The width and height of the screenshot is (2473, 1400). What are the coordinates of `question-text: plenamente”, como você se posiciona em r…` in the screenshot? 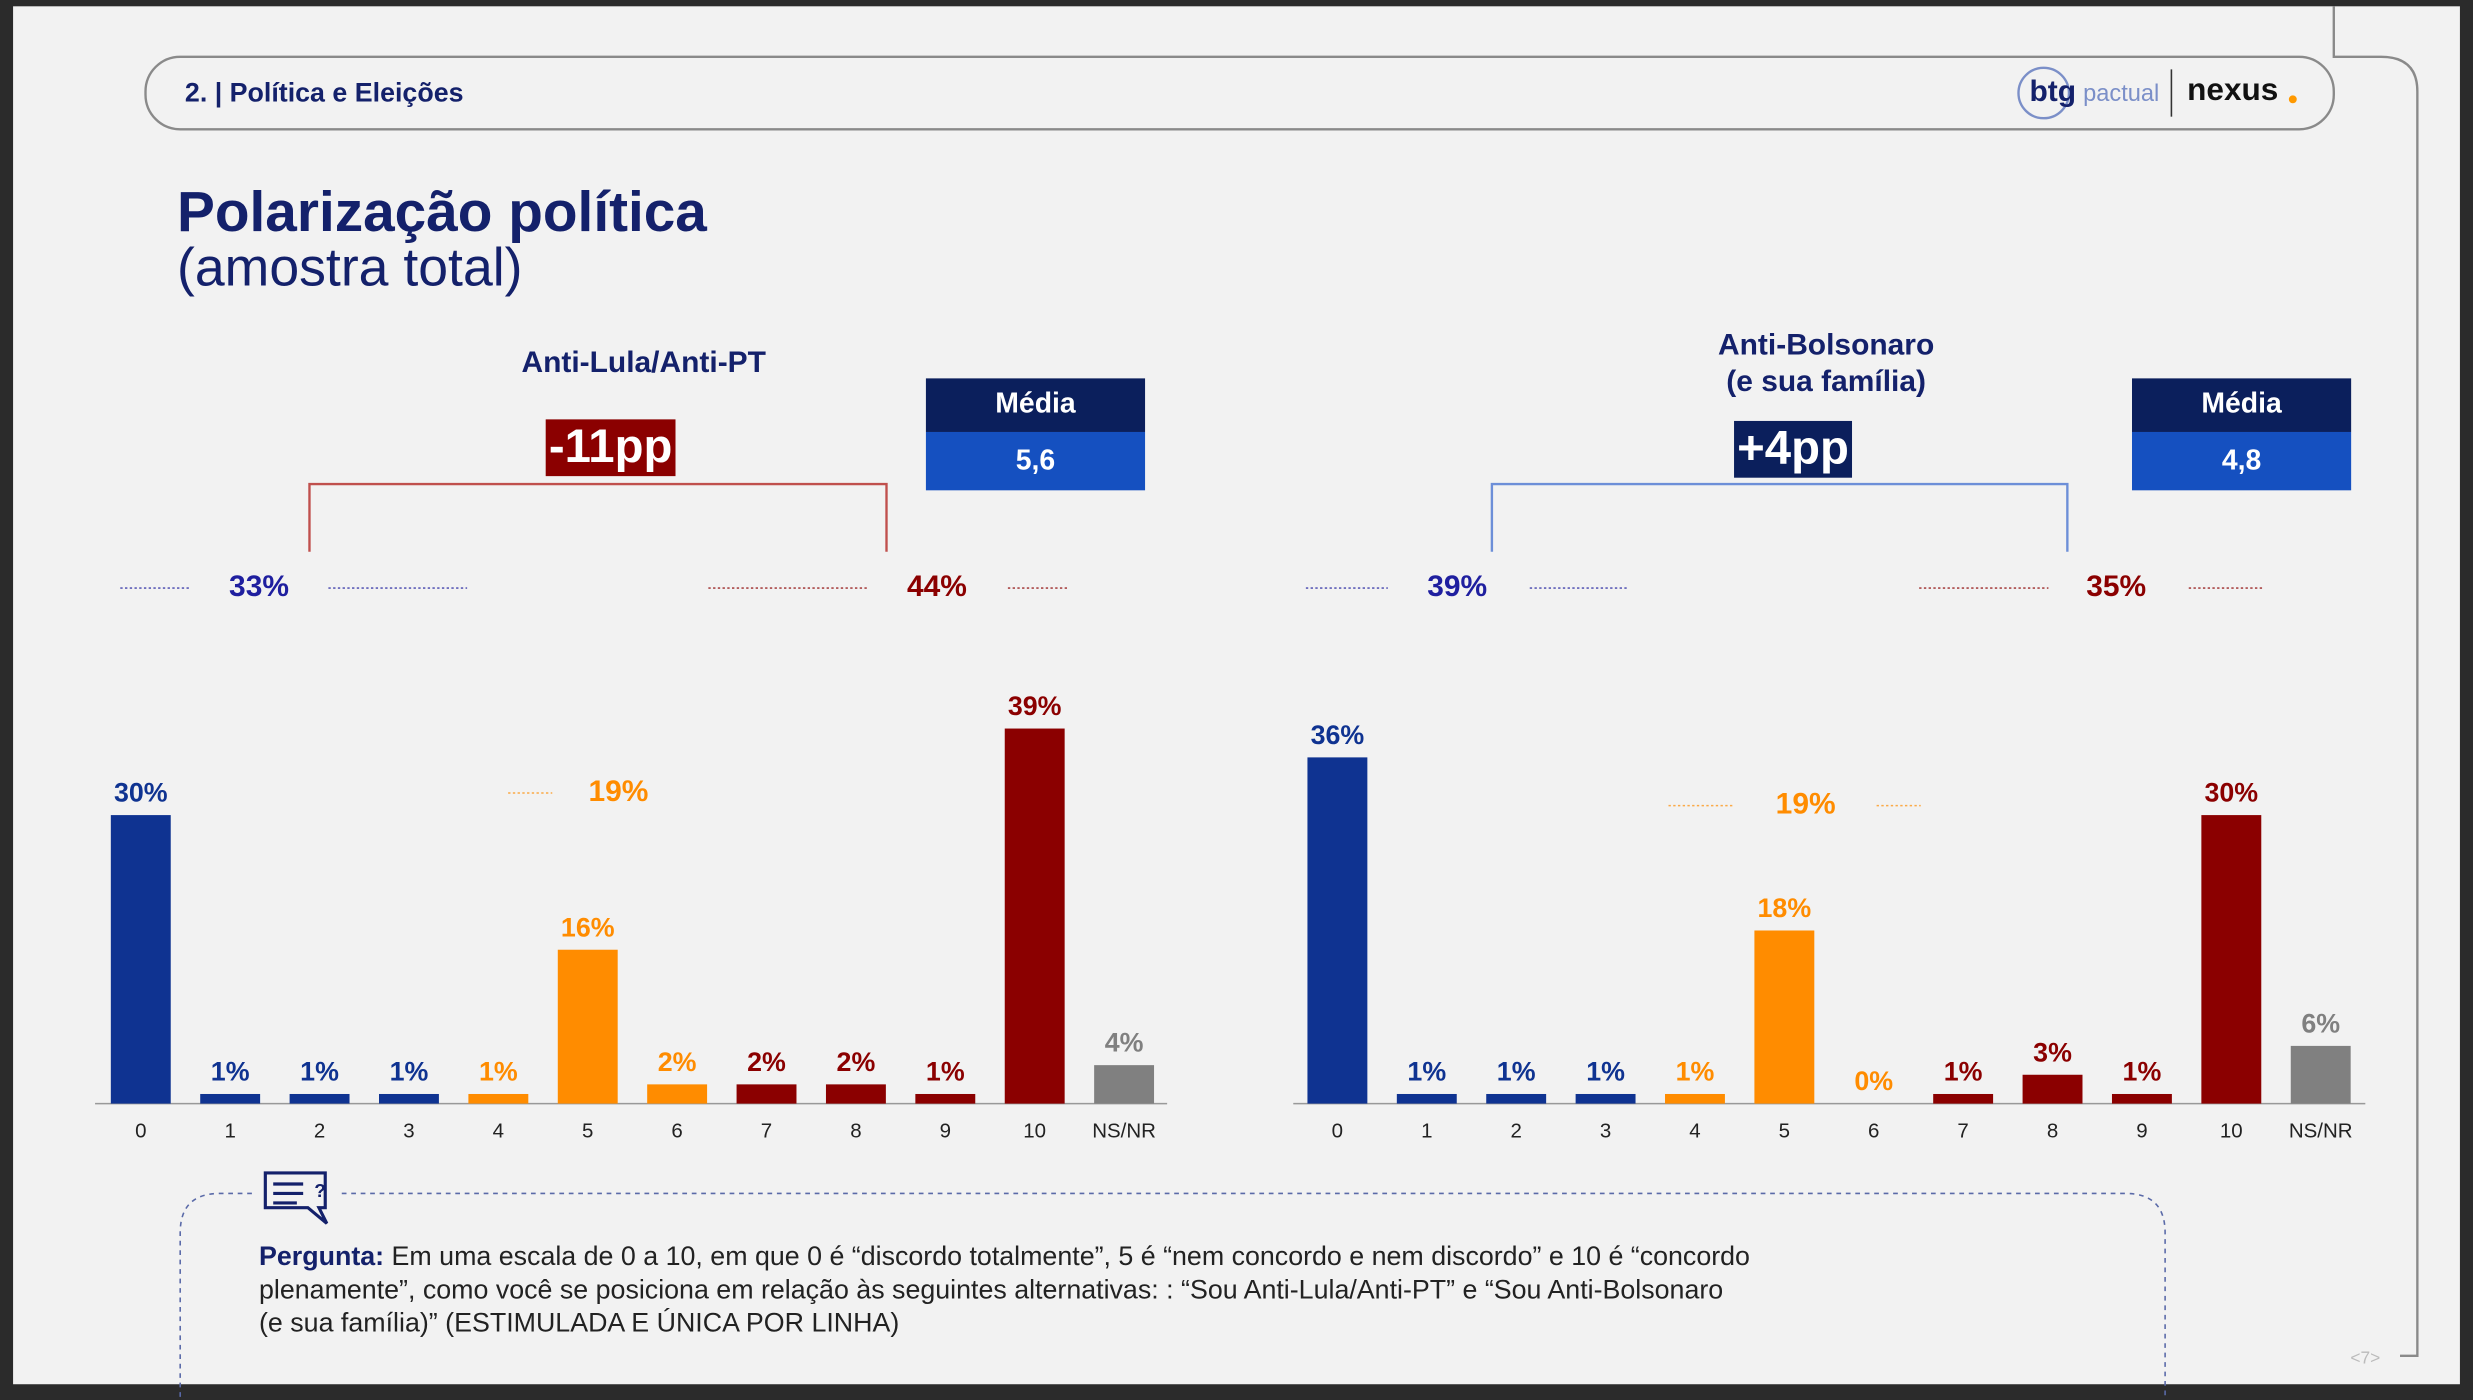 It's located at (991, 1289).